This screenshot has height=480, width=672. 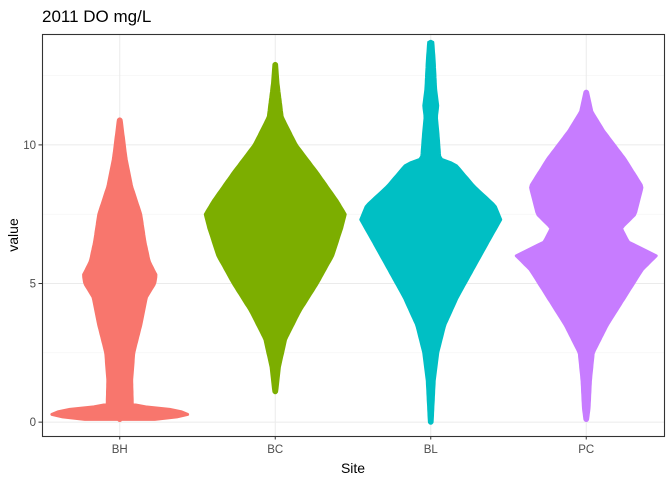 What do you see at coordinates (120, 120) in the screenshot?
I see `violin-max-point-bh` at bounding box center [120, 120].